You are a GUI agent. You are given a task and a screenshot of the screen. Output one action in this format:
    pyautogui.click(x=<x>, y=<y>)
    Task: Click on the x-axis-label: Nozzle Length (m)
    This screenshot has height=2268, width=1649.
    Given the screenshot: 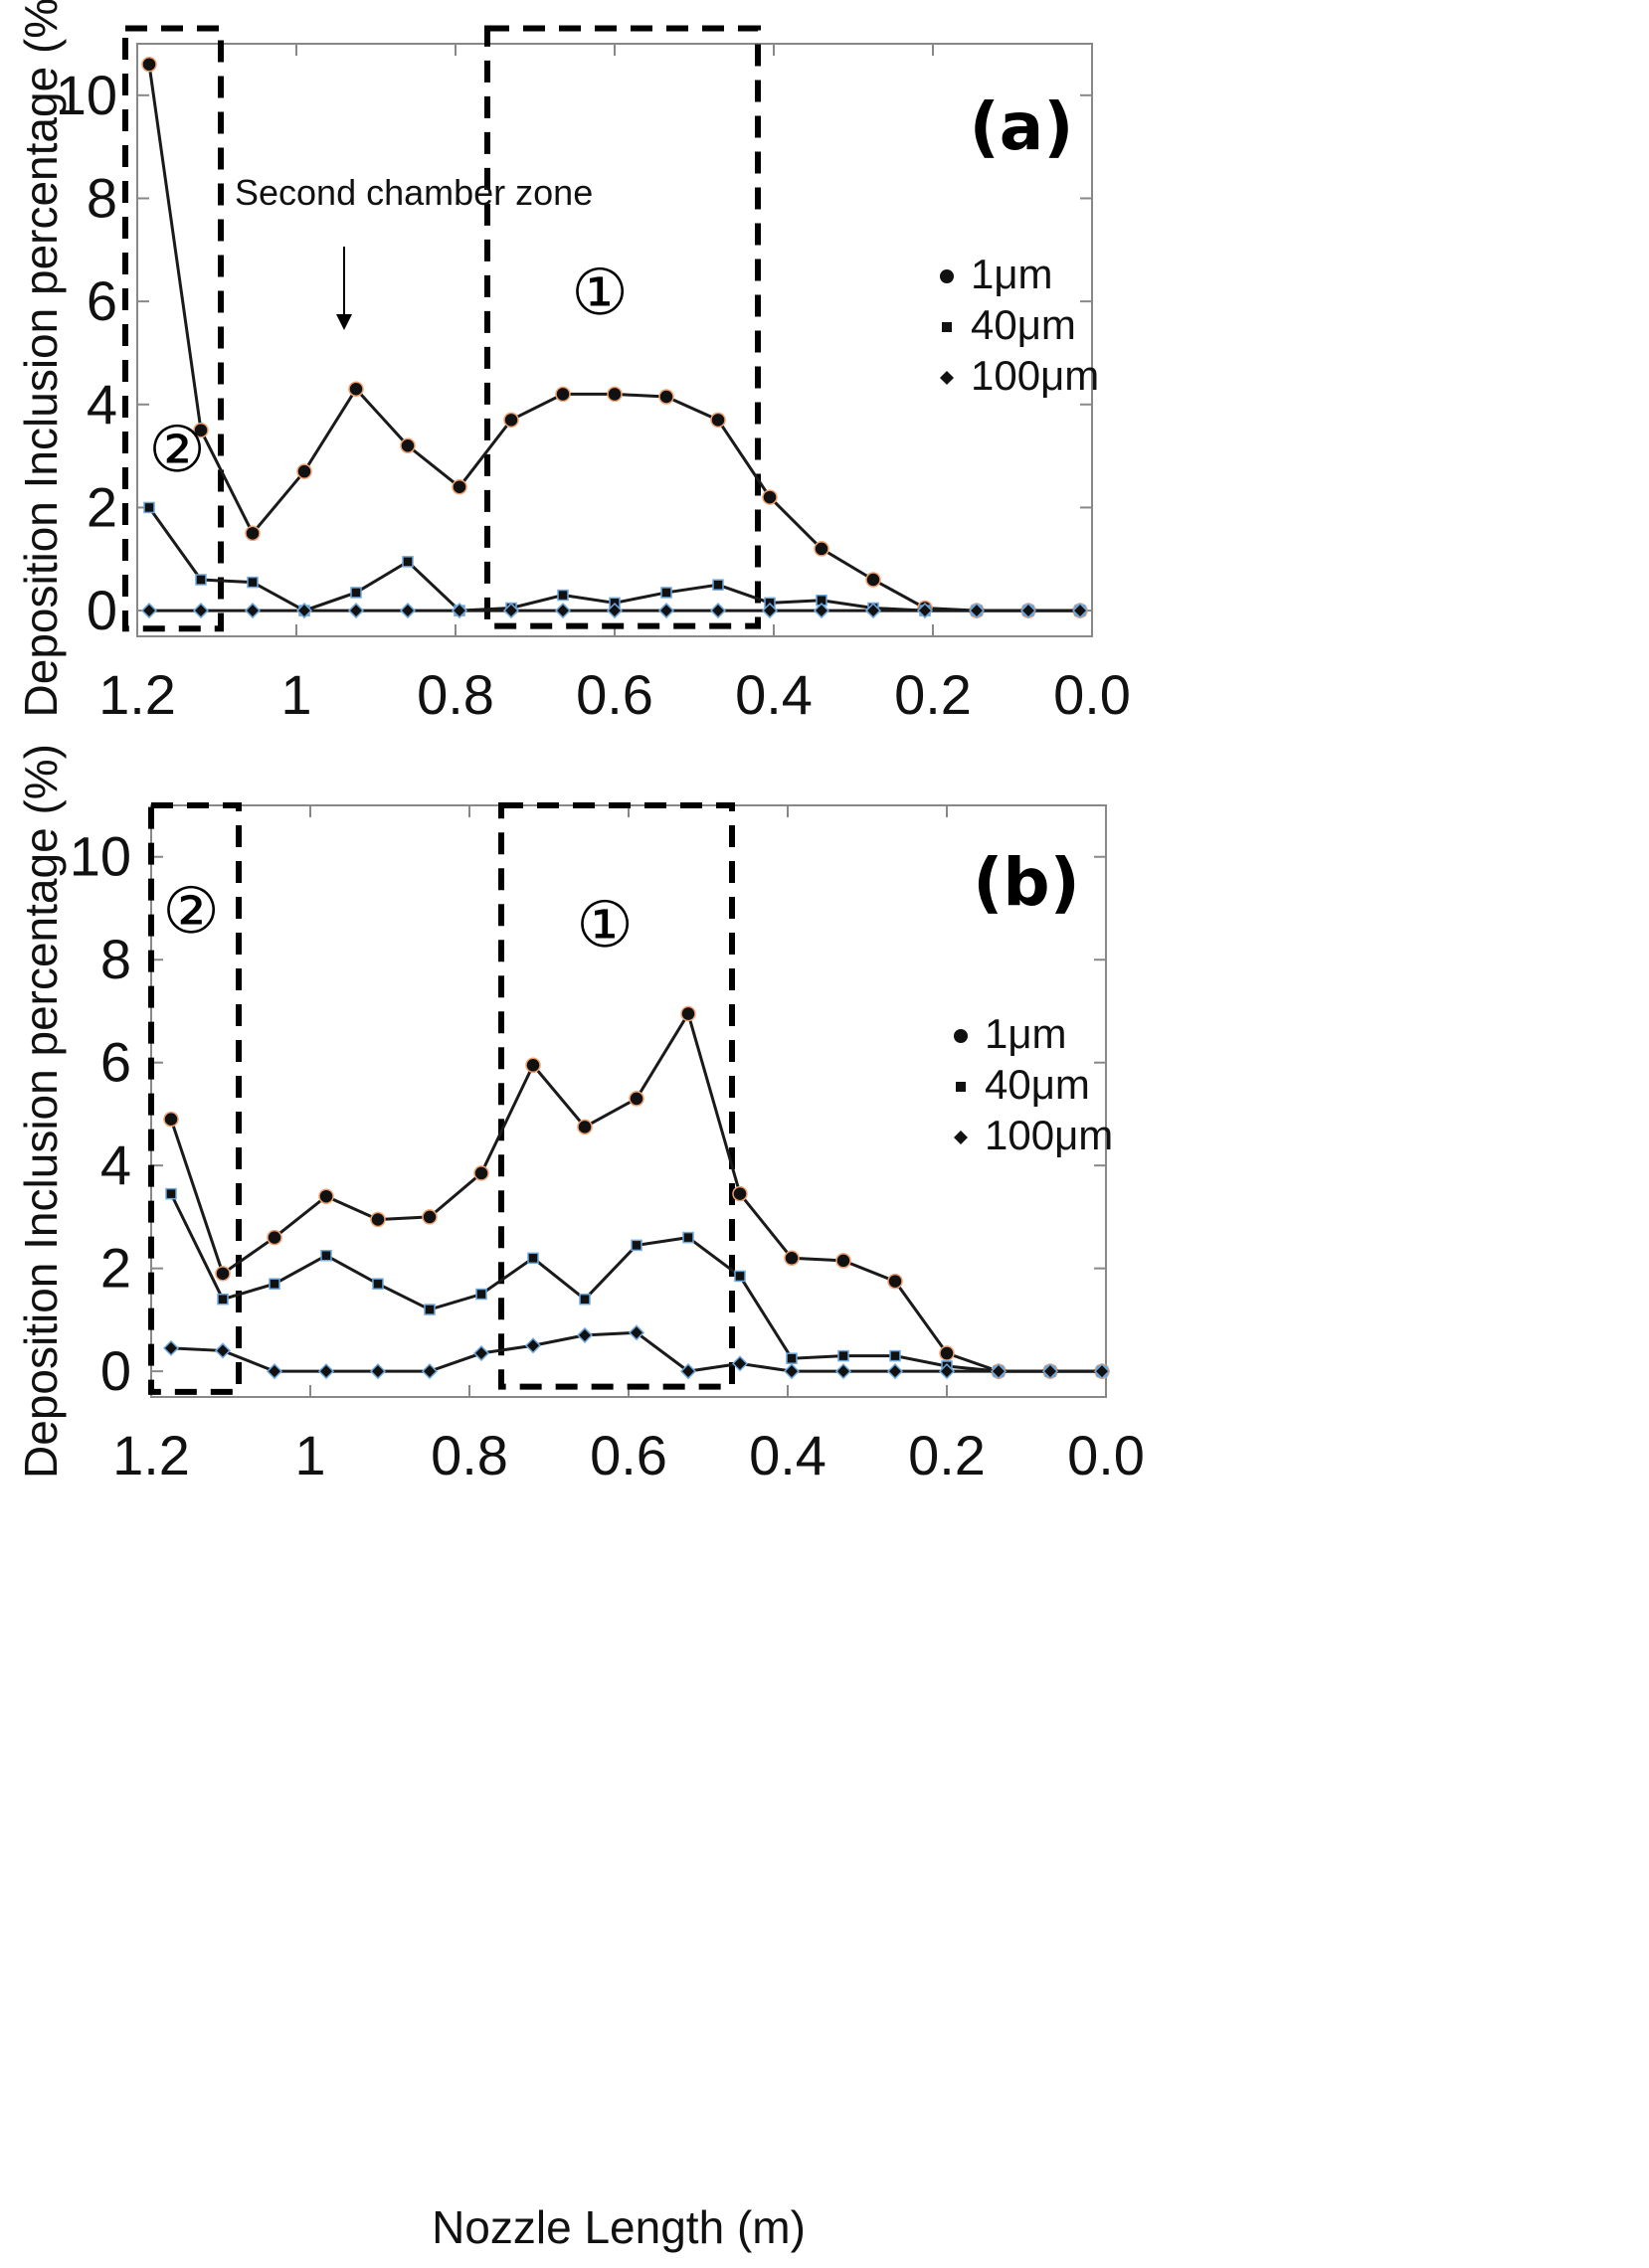 What is the action you would take?
    pyautogui.click(x=619, y=2227)
    